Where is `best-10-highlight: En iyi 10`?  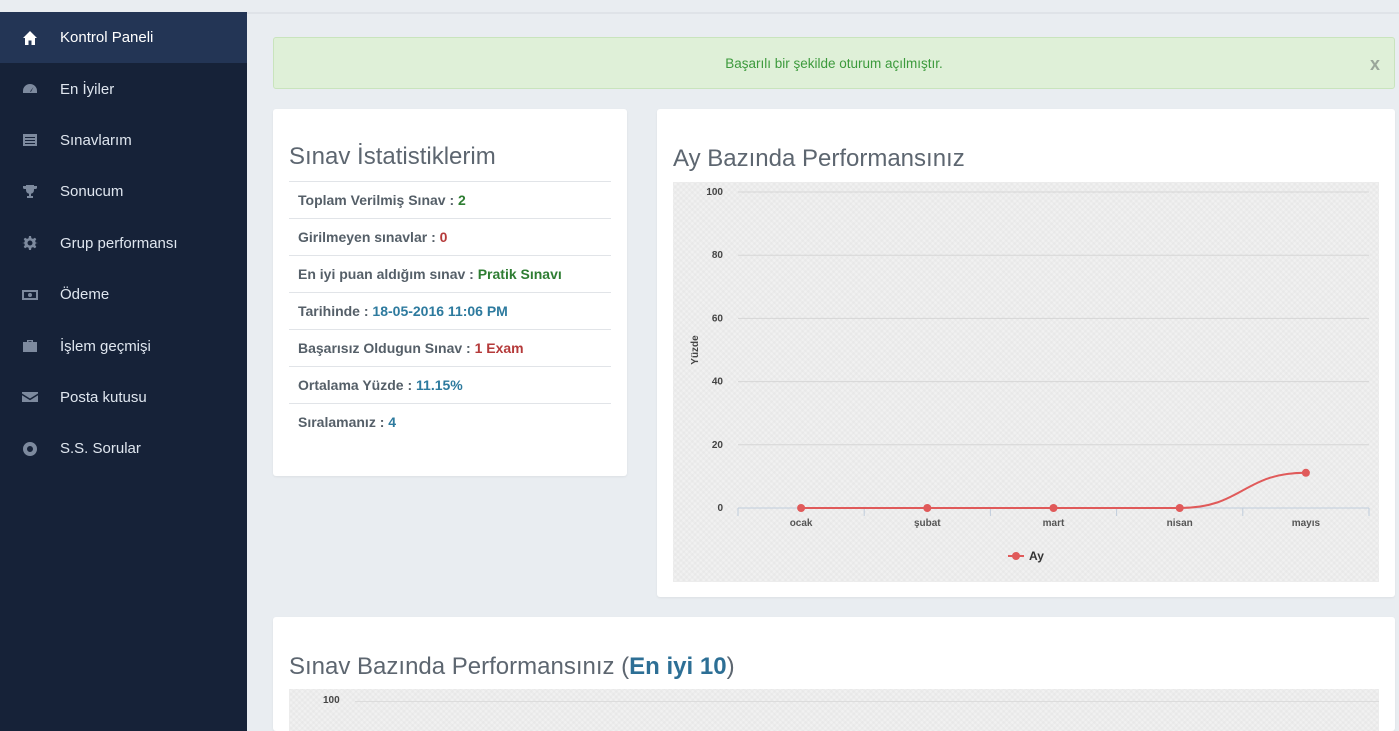
best-10-highlight: En iyi 10 is located at coordinates (678, 666).